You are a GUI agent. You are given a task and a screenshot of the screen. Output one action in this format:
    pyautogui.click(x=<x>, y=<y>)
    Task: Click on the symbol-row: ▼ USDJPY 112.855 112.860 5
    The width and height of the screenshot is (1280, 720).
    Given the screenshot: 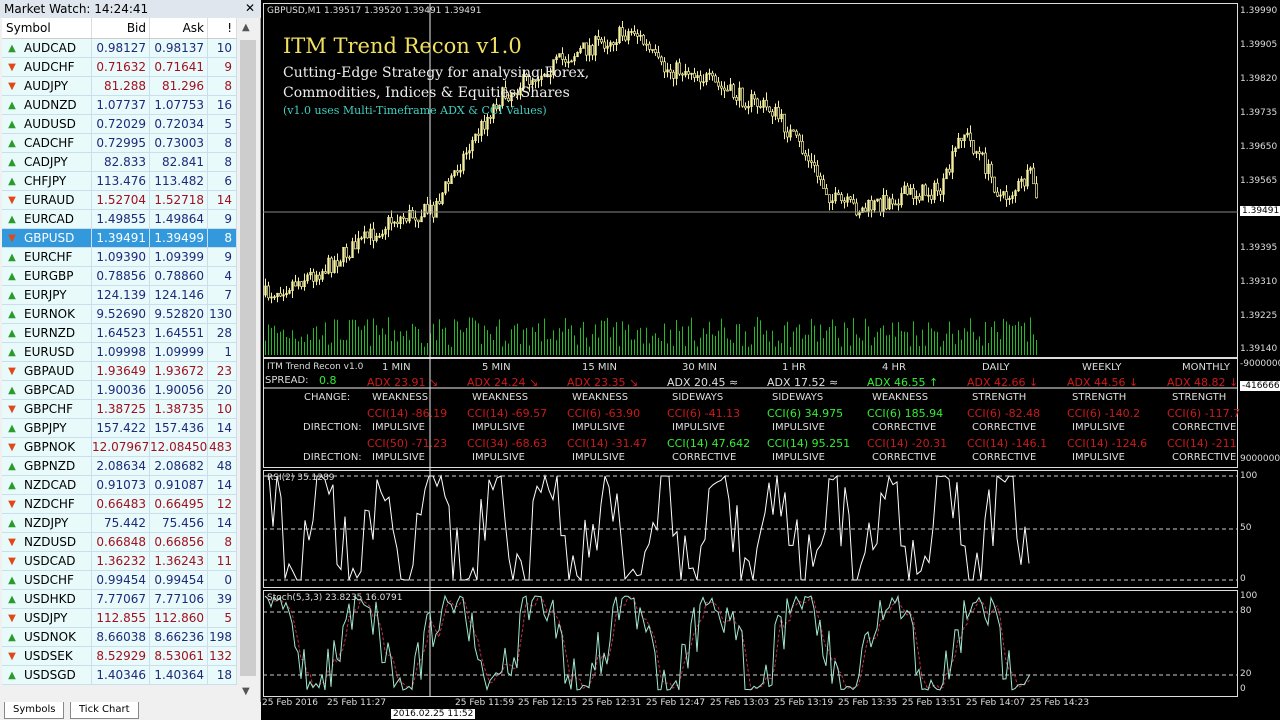 What is the action you would take?
    pyautogui.click(x=119, y=618)
    